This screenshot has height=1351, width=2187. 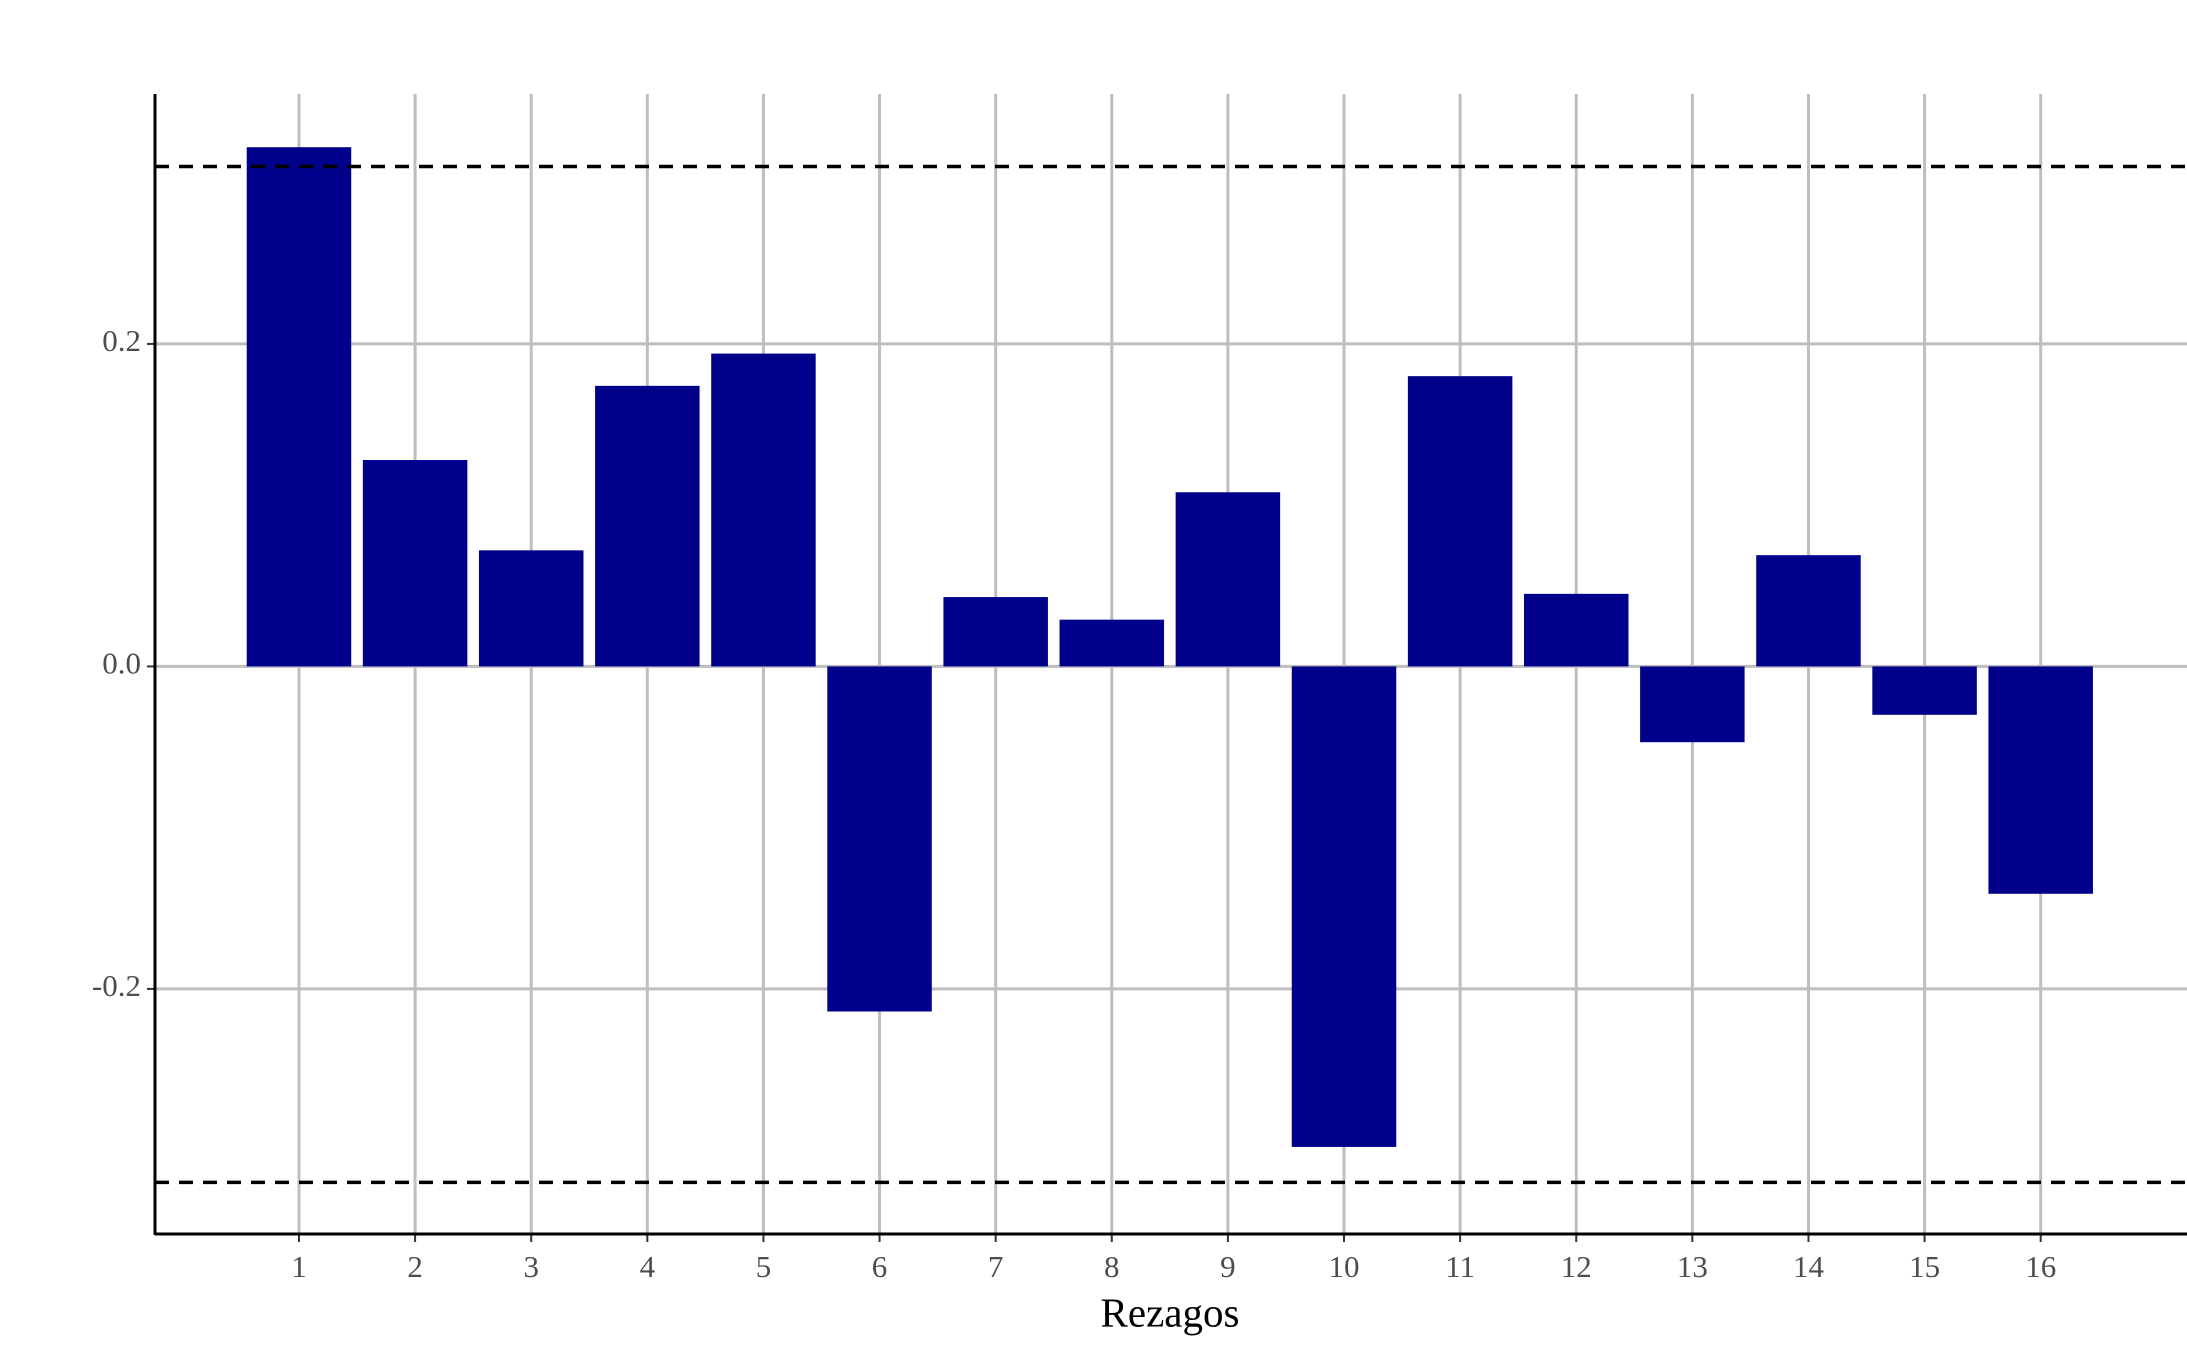 I want to click on x-tick-label: 9, so click(x=1228, y=1266).